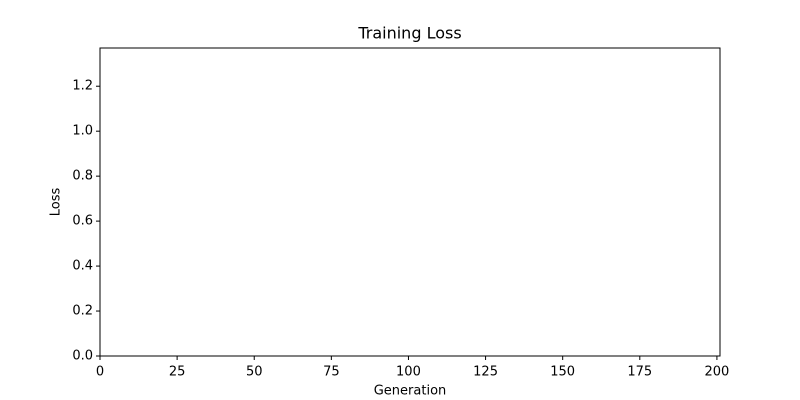 The width and height of the screenshot is (800, 400). What do you see at coordinates (331, 372) in the screenshot?
I see `x-tick-label: 75` at bounding box center [331, 372].